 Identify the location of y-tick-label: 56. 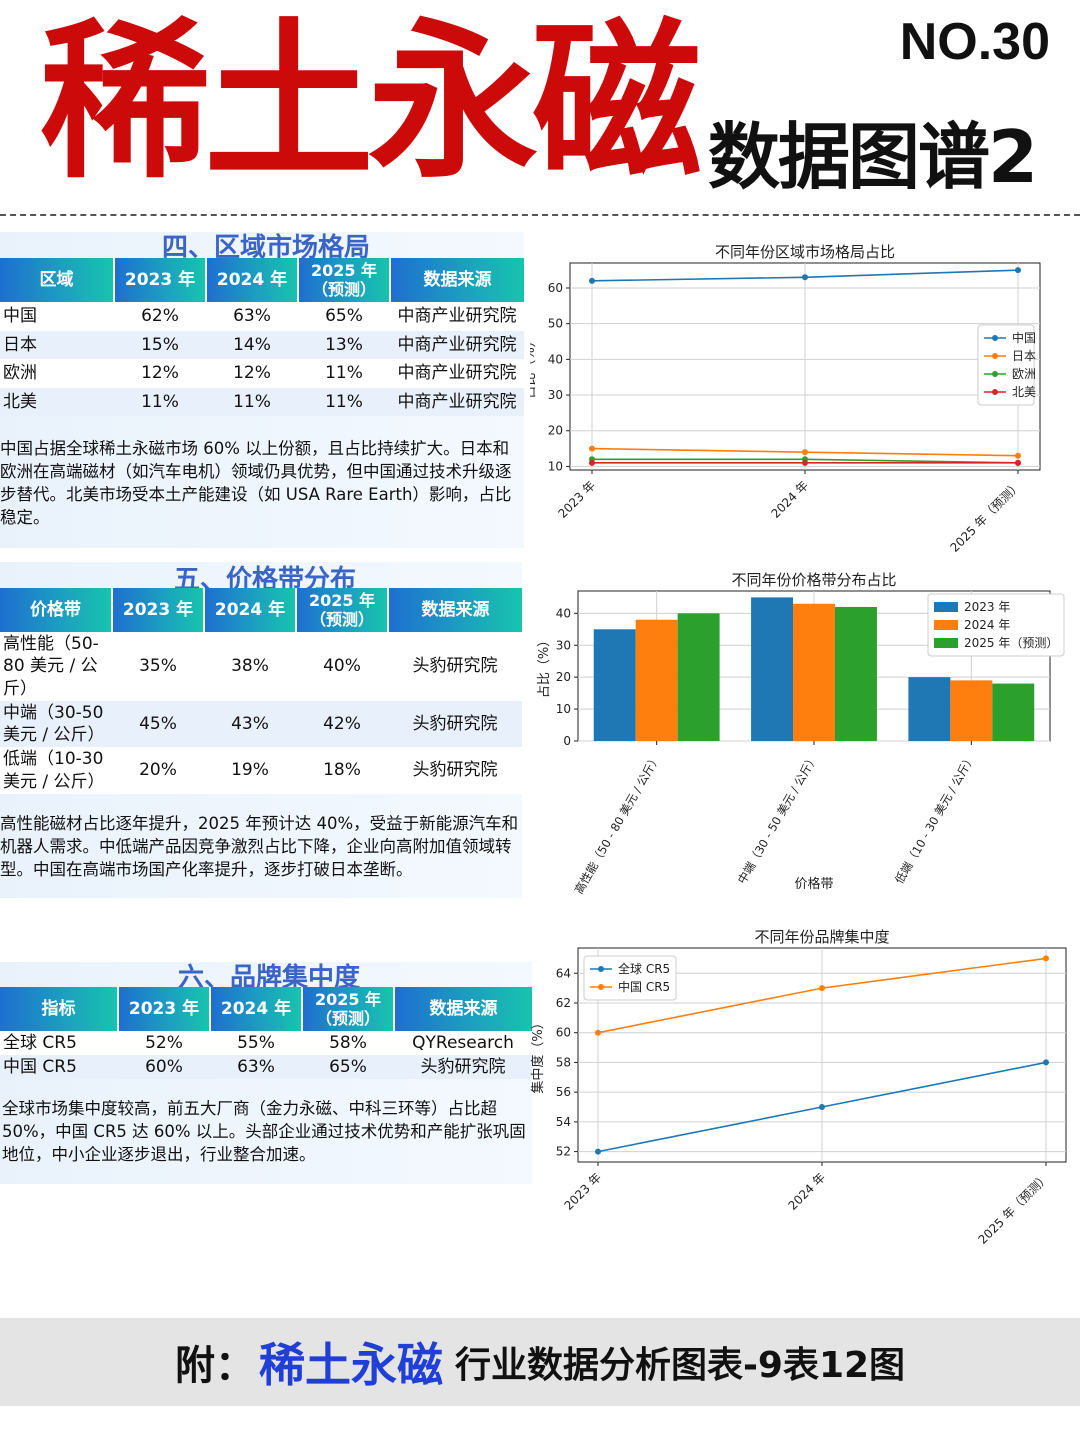
(563, 1092).